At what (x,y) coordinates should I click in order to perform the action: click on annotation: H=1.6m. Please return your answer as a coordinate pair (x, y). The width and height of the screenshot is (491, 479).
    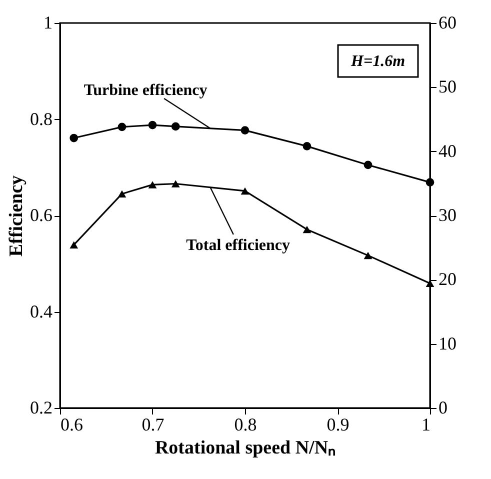
    Looking at the image, I should click on (378, 61).